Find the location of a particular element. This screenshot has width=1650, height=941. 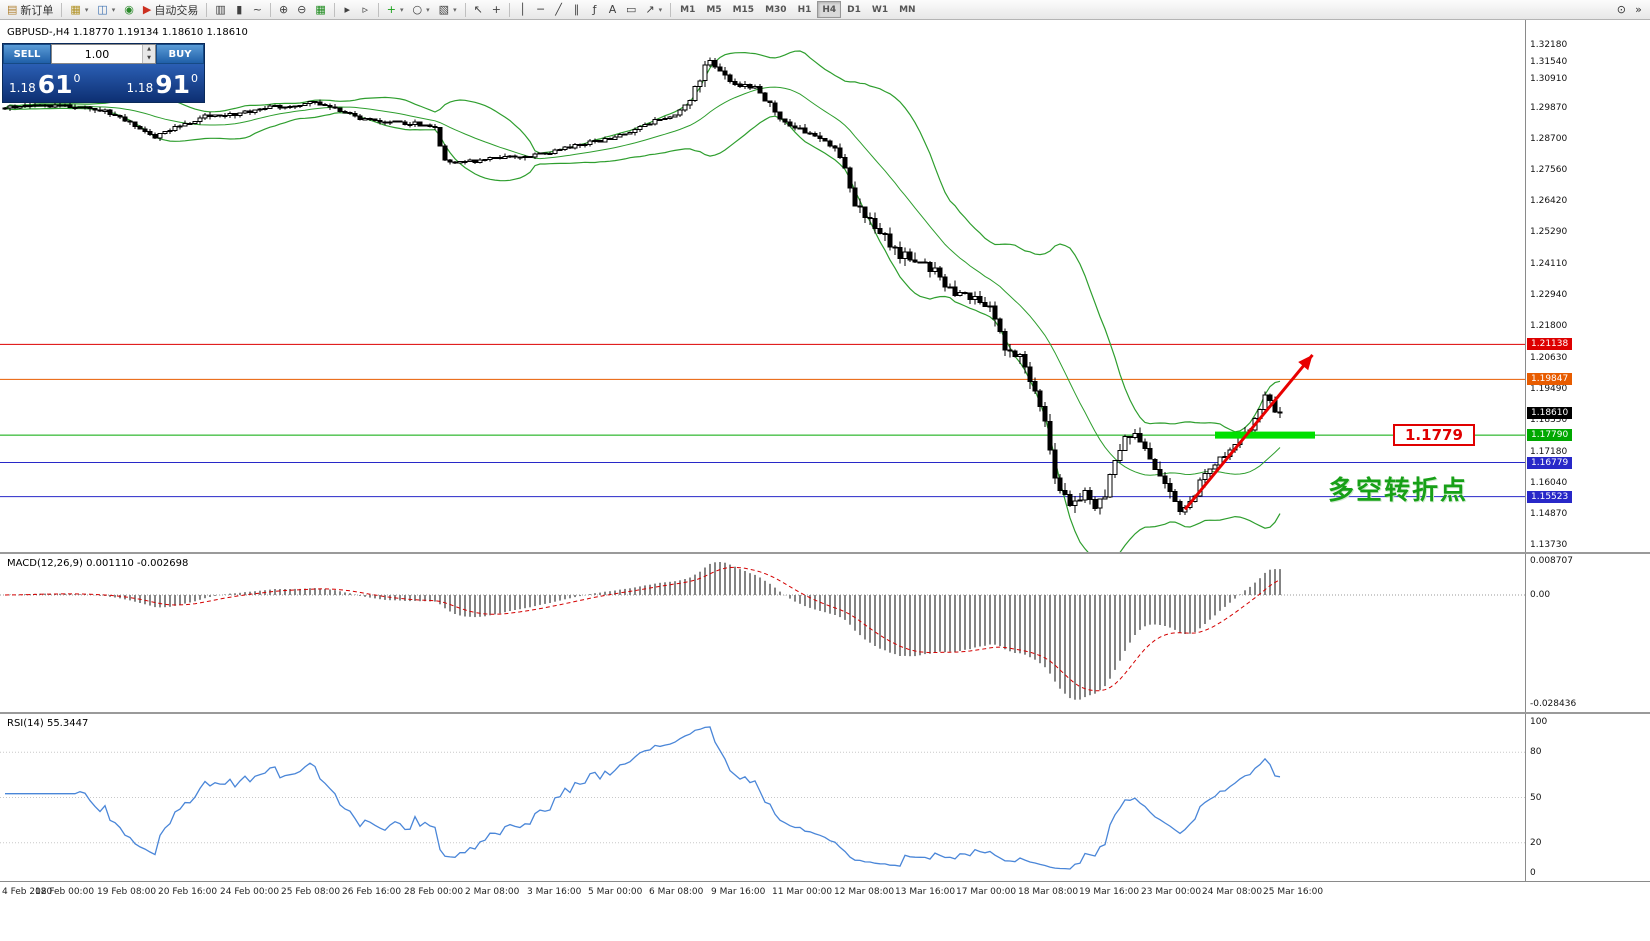

time-label: 19 Feb 08:00 is located at coordinates (127, 892).